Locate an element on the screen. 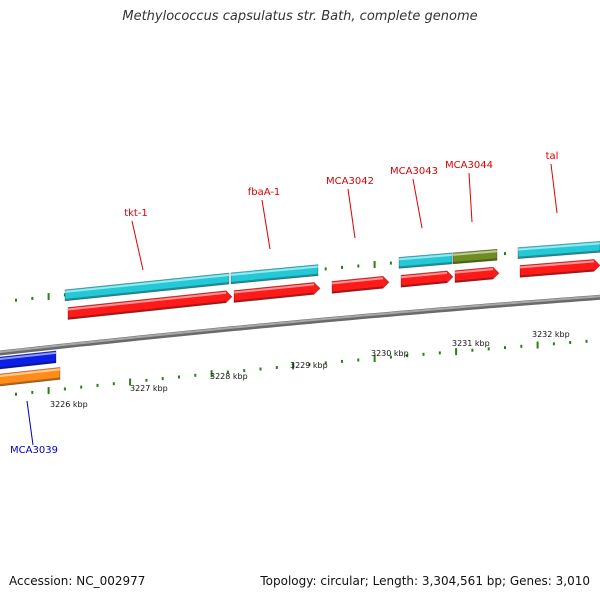 Image resolution: width=600 pixels, height=600 pixels. MCA3044-gene-shine is located at coordinates (475, 253).